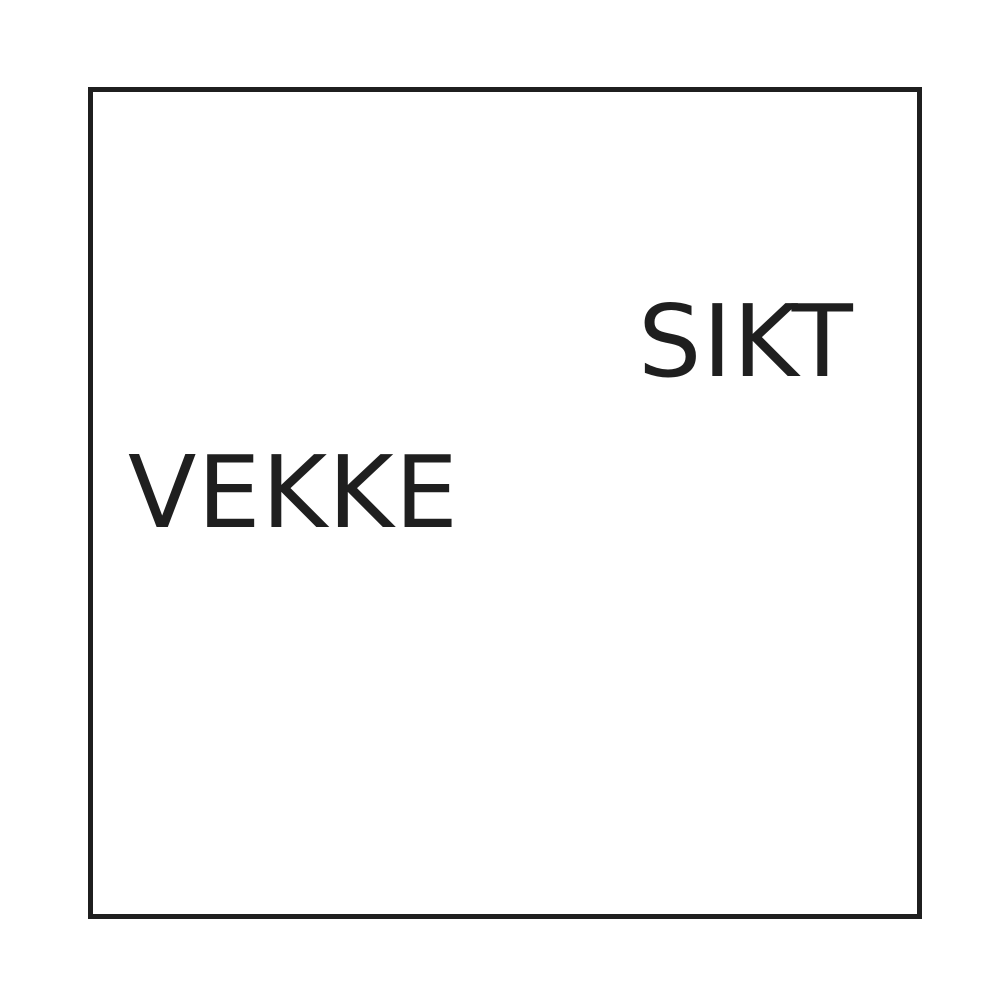 This screenshot has width=1000, height=1000. Describe the element at coordinates (746, 341) in the screenshot. I see `word-sikt: SIKT` at that location.